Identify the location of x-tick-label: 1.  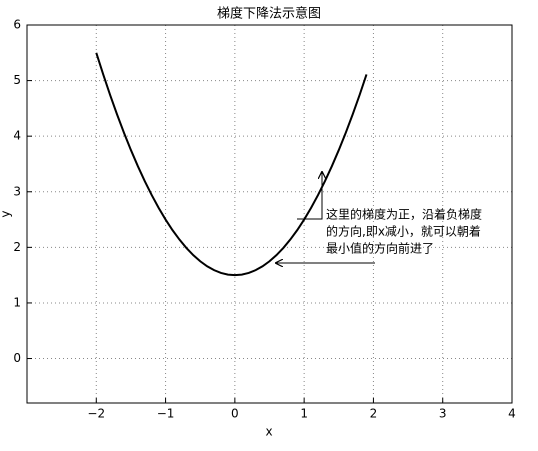
(304, 414).